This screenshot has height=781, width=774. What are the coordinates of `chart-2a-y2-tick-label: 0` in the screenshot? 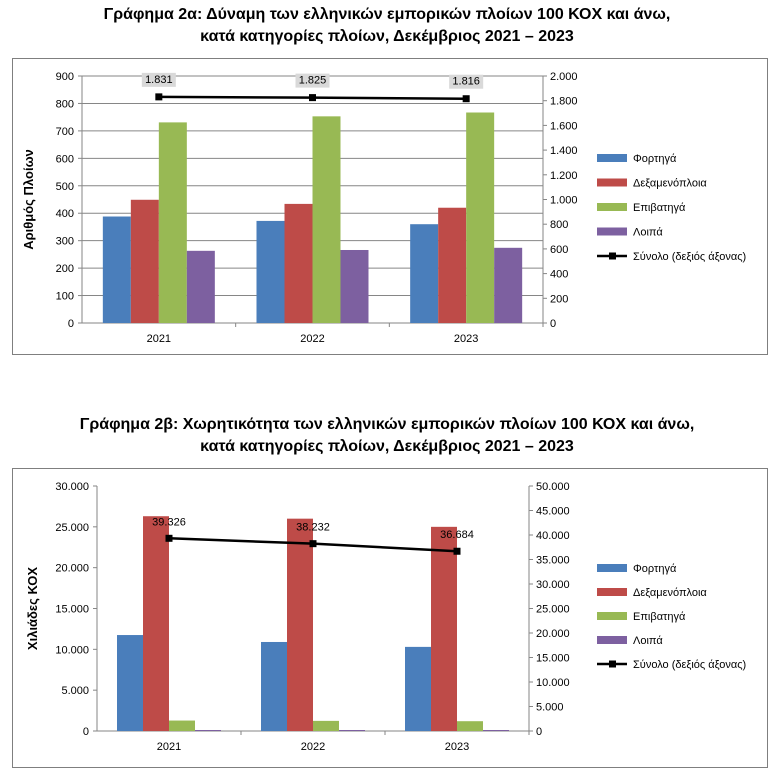 It's located at (553, 324).